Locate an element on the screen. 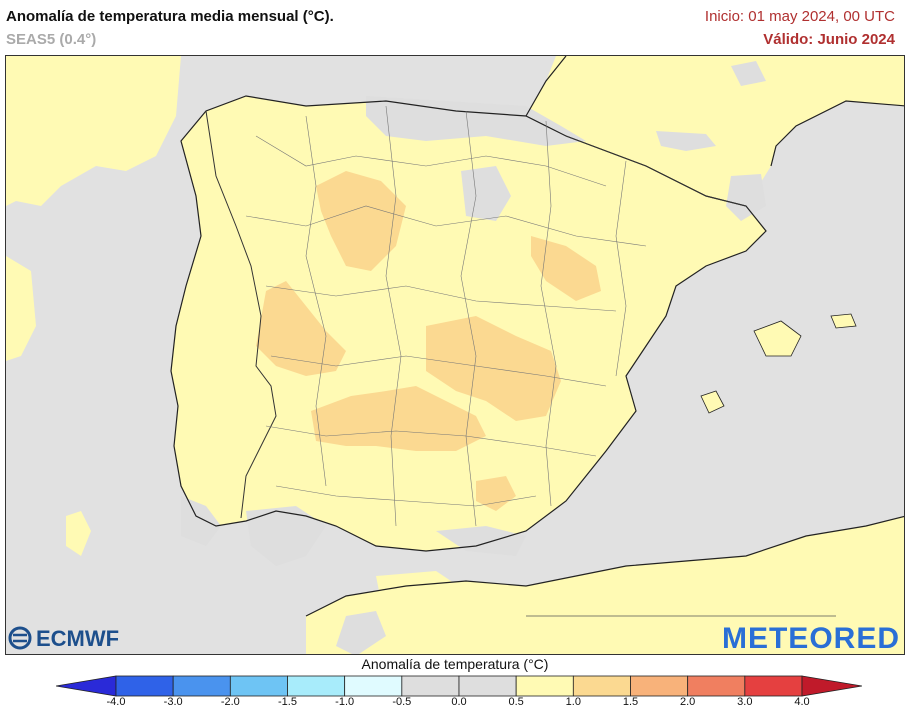 This screenshot has width=910, height=710. aragon-warm-anomaly is located at coordinates (566, 268).